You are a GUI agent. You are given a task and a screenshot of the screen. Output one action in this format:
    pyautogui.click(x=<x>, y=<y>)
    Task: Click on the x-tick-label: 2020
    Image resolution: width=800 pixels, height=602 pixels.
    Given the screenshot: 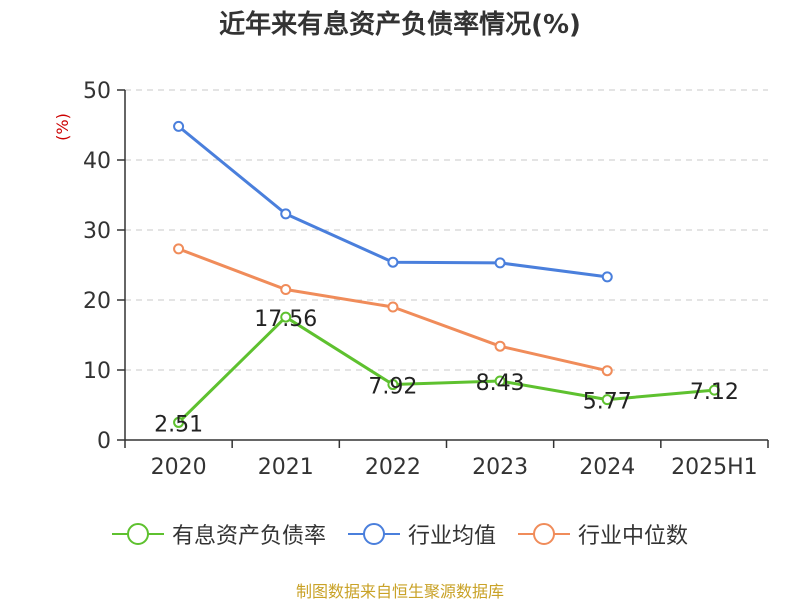 What is the action you would take?
    pyautogui.click(x=179, y=467)
    